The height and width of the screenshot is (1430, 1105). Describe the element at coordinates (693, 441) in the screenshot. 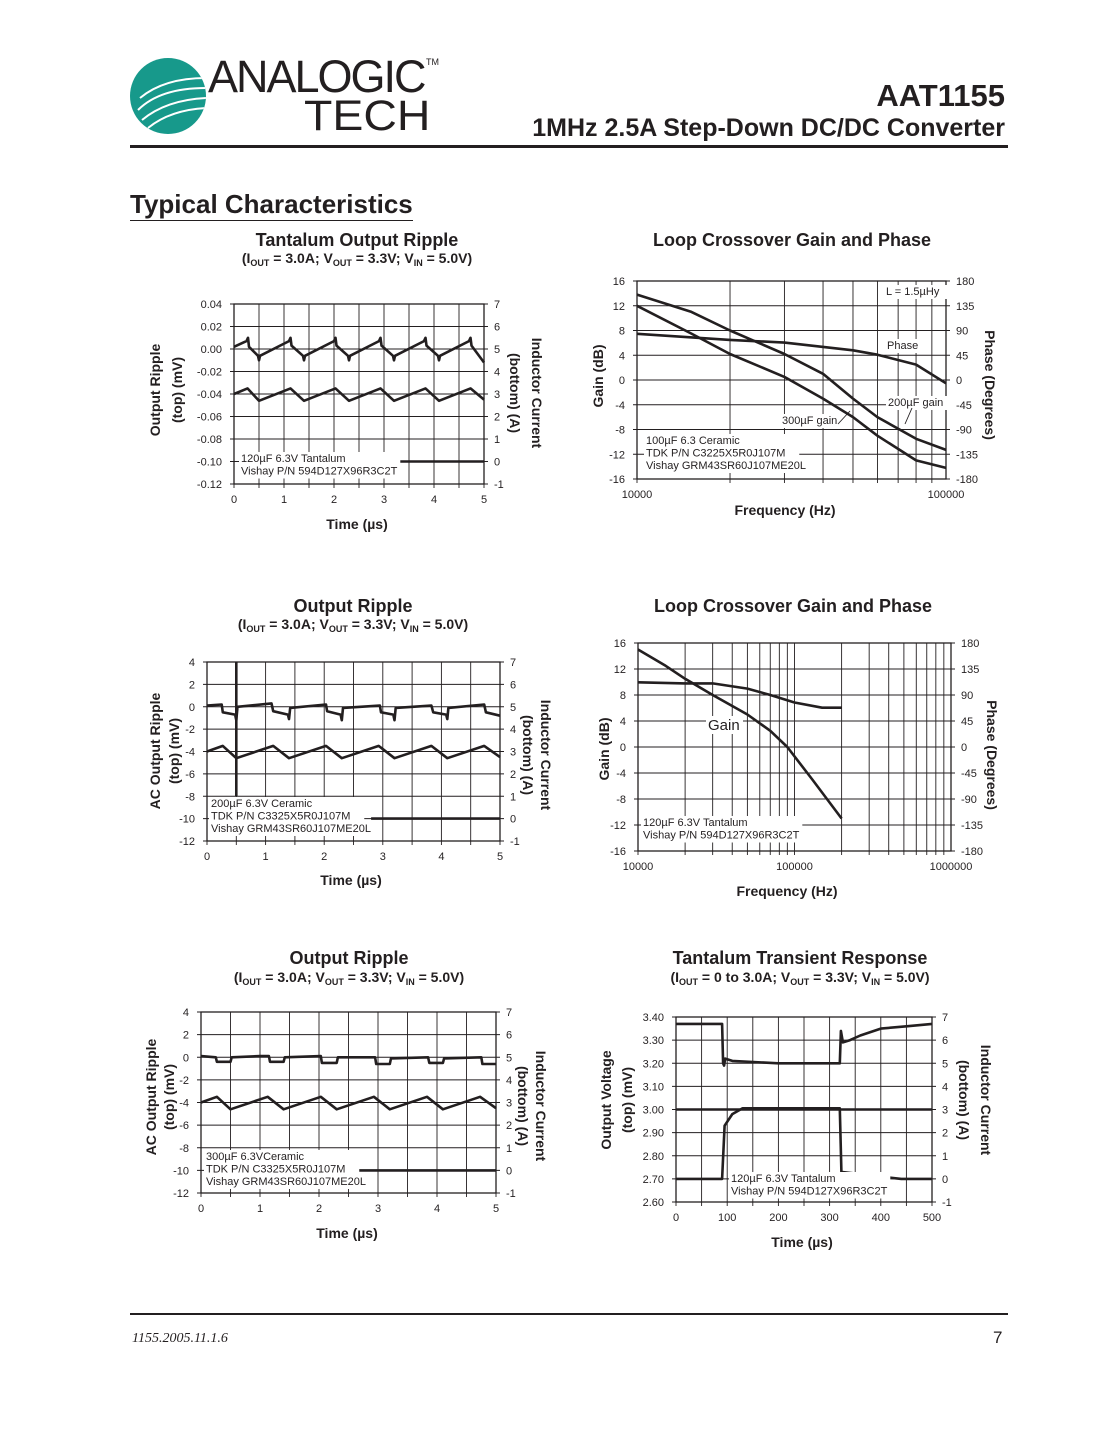

I see `annotation-text: 100µF 6.3 Ceramic` at that location.